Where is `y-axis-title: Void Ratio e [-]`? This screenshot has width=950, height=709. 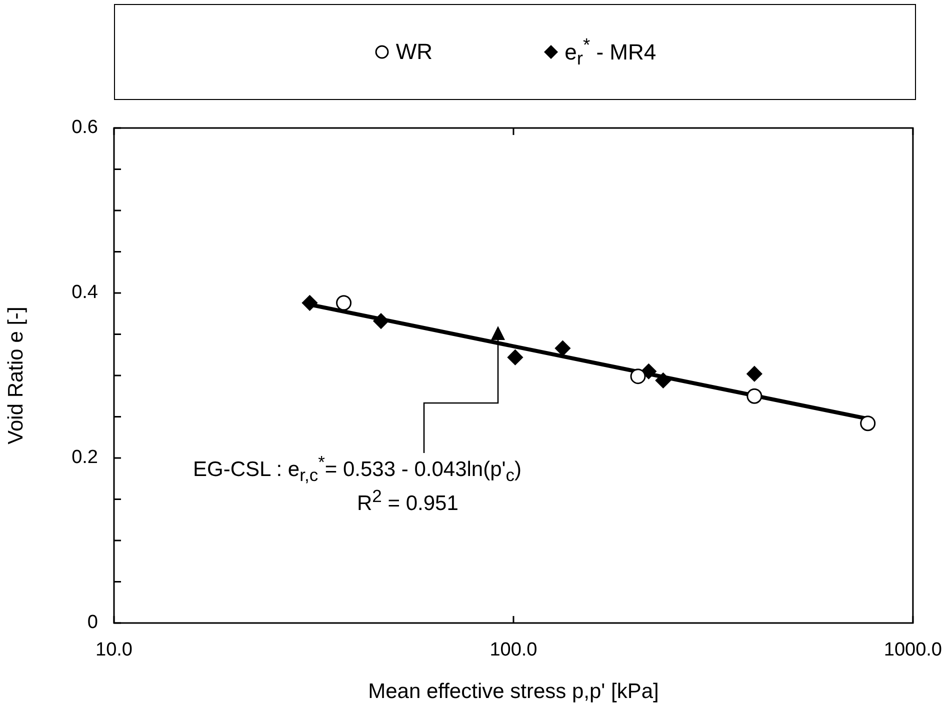
y-axis-title: Void Ratio e [-] is located at coordinates (16, 375).